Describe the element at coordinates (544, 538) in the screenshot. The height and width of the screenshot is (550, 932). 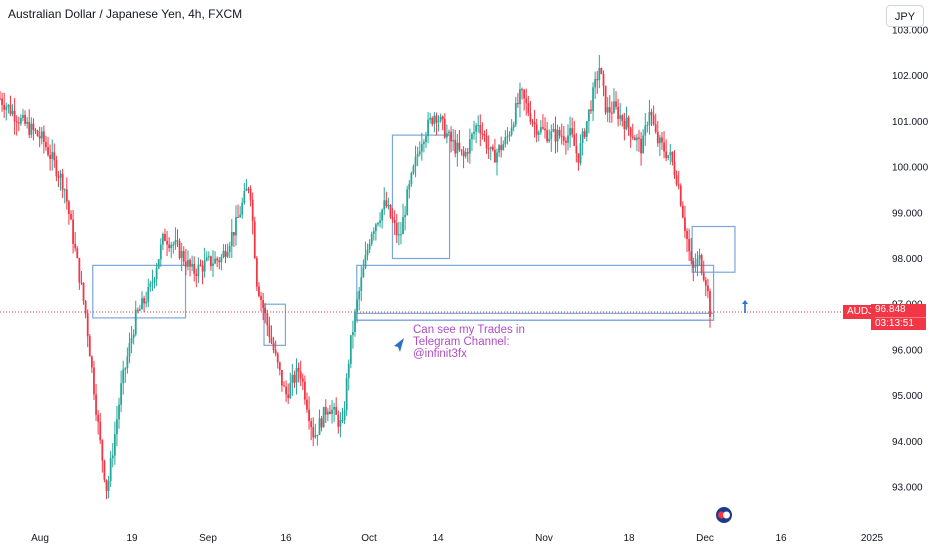
I see `x-tick-label: Nov` at that location.